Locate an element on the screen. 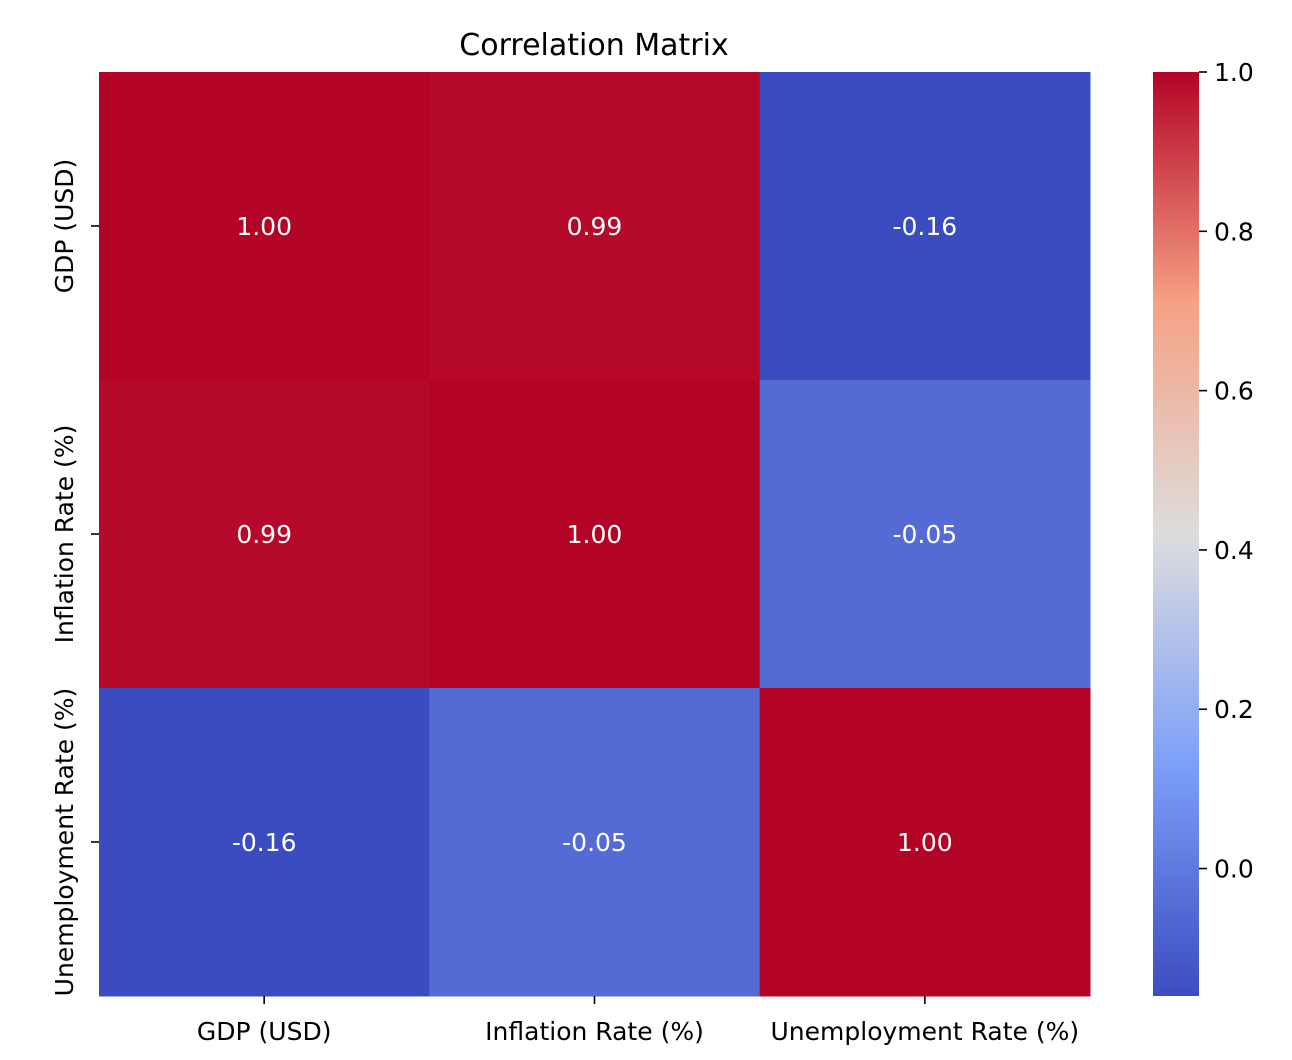 The height and width of the screenshot is (1060, 1292). heatmap-cell-r2-c2 is located at coordinates (925, 842).